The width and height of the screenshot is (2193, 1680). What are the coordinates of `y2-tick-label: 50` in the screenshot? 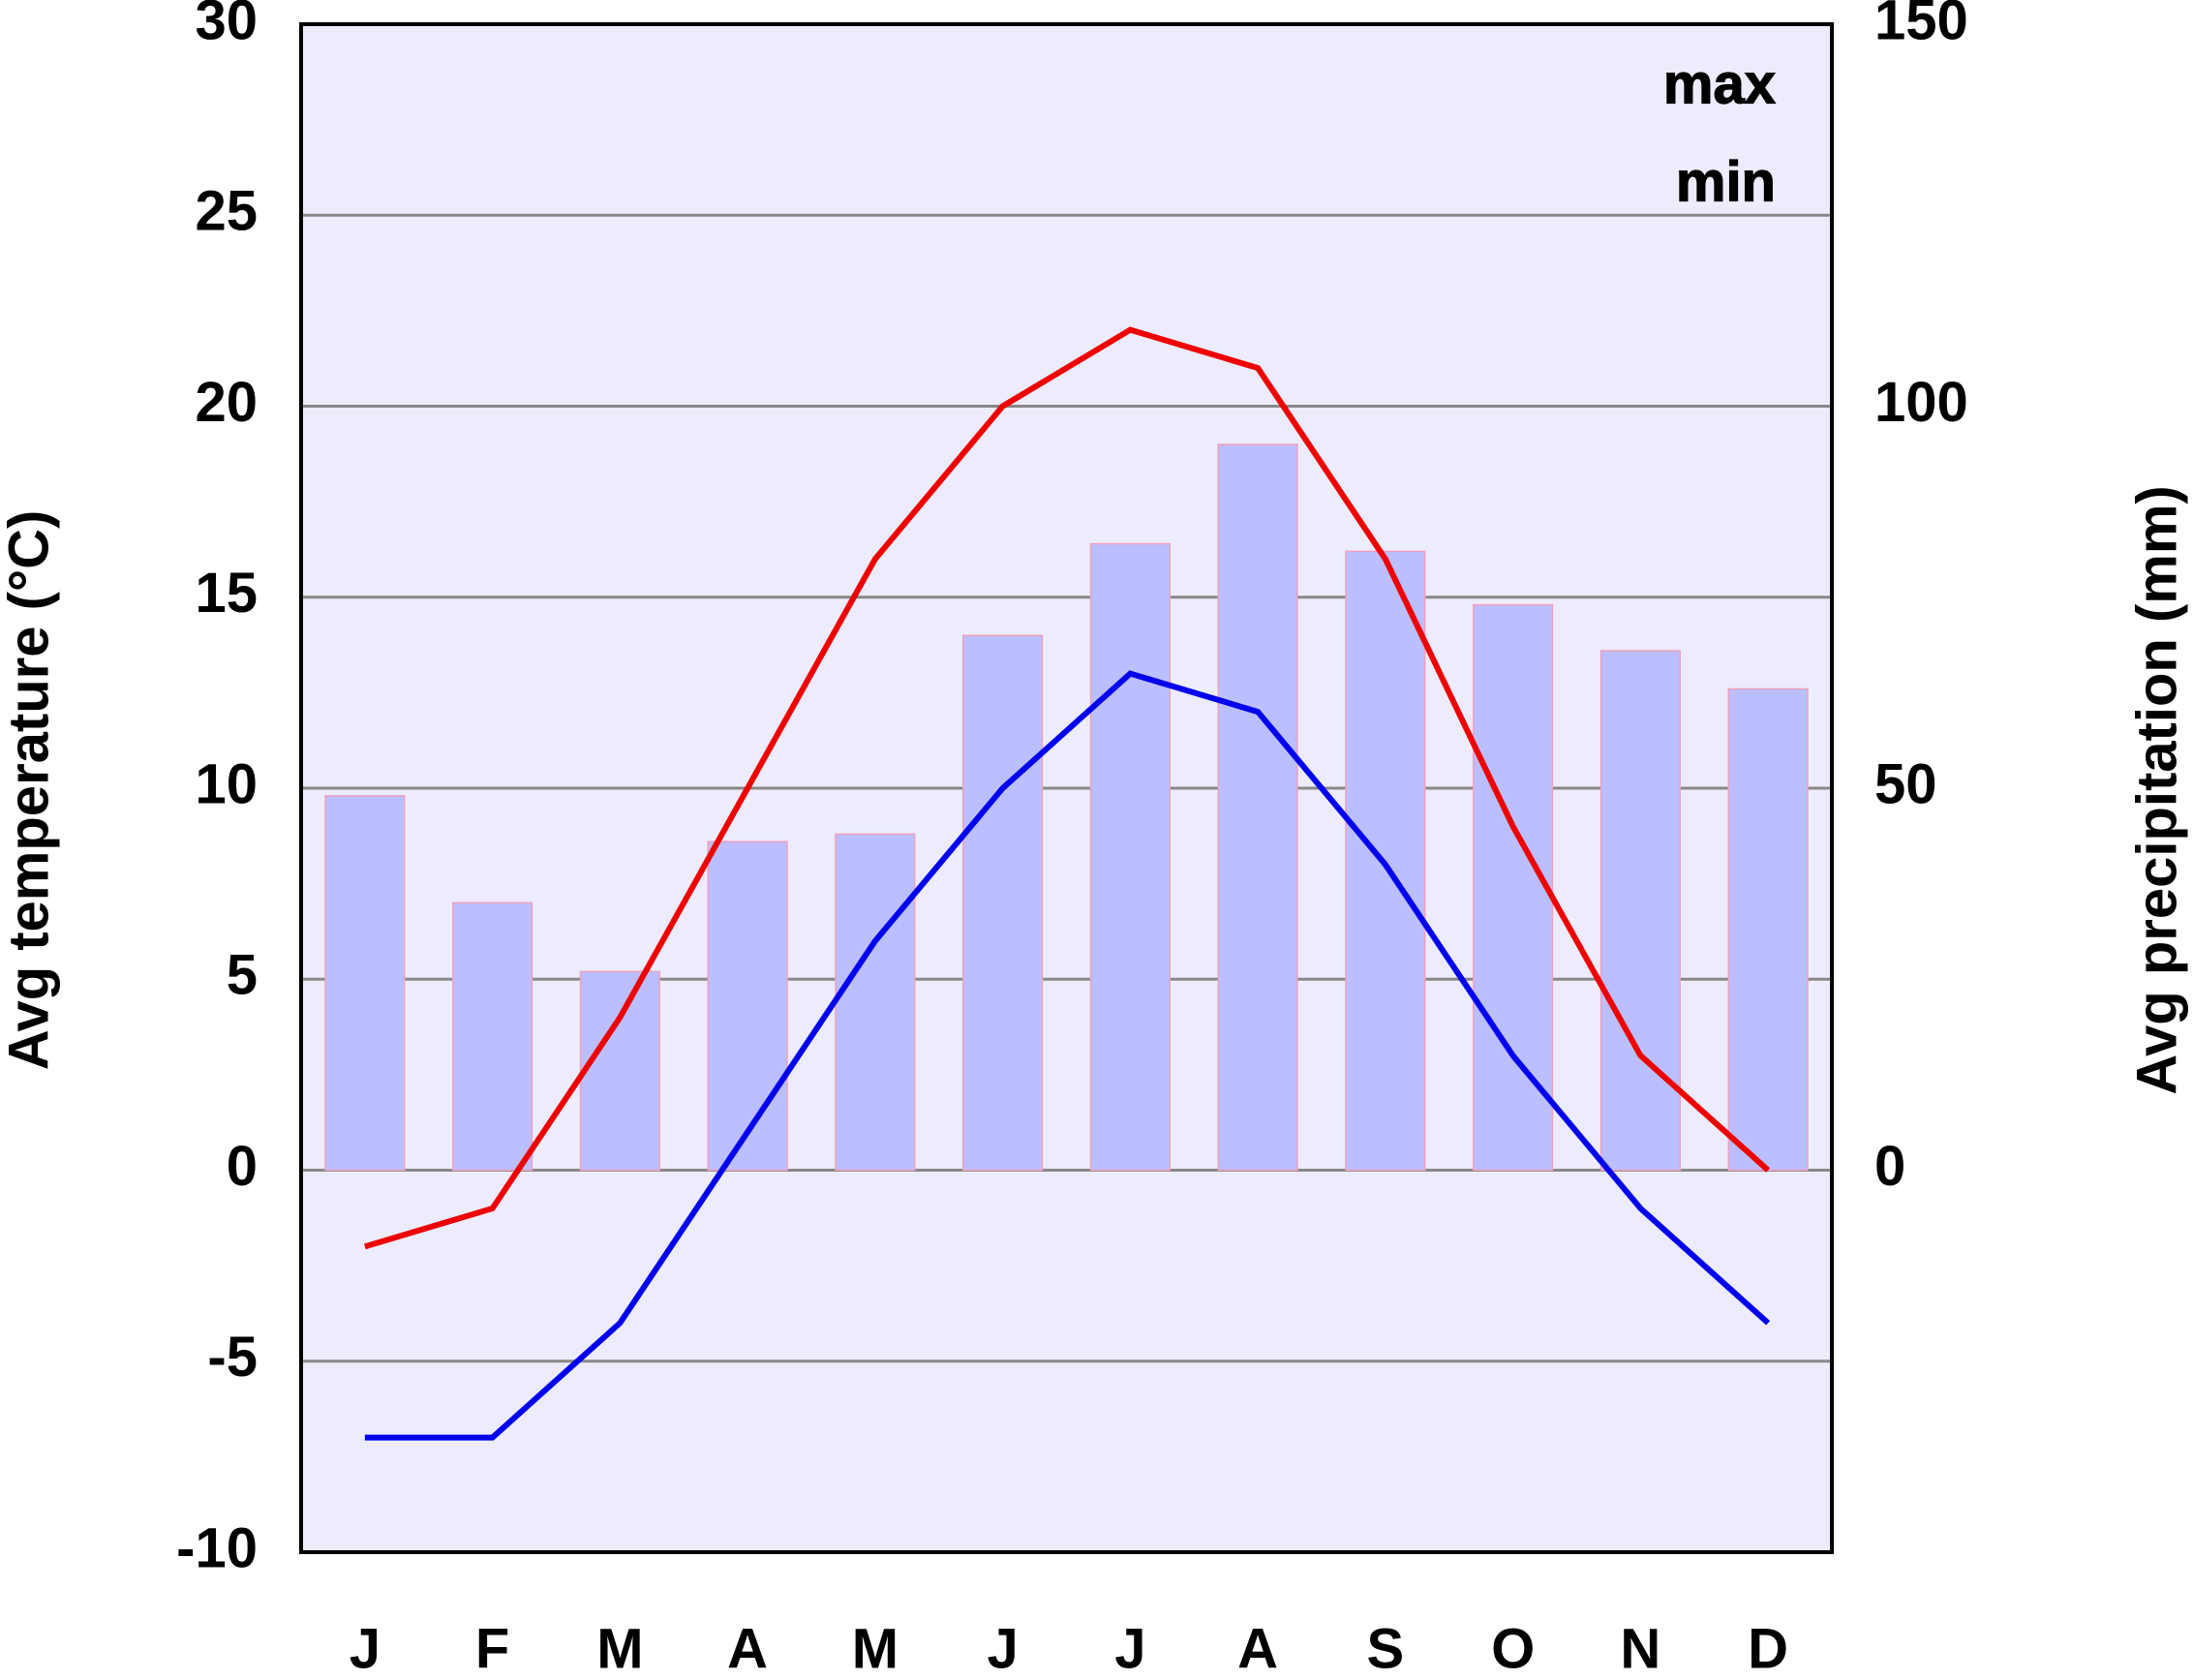 It's located at (1906, 784).